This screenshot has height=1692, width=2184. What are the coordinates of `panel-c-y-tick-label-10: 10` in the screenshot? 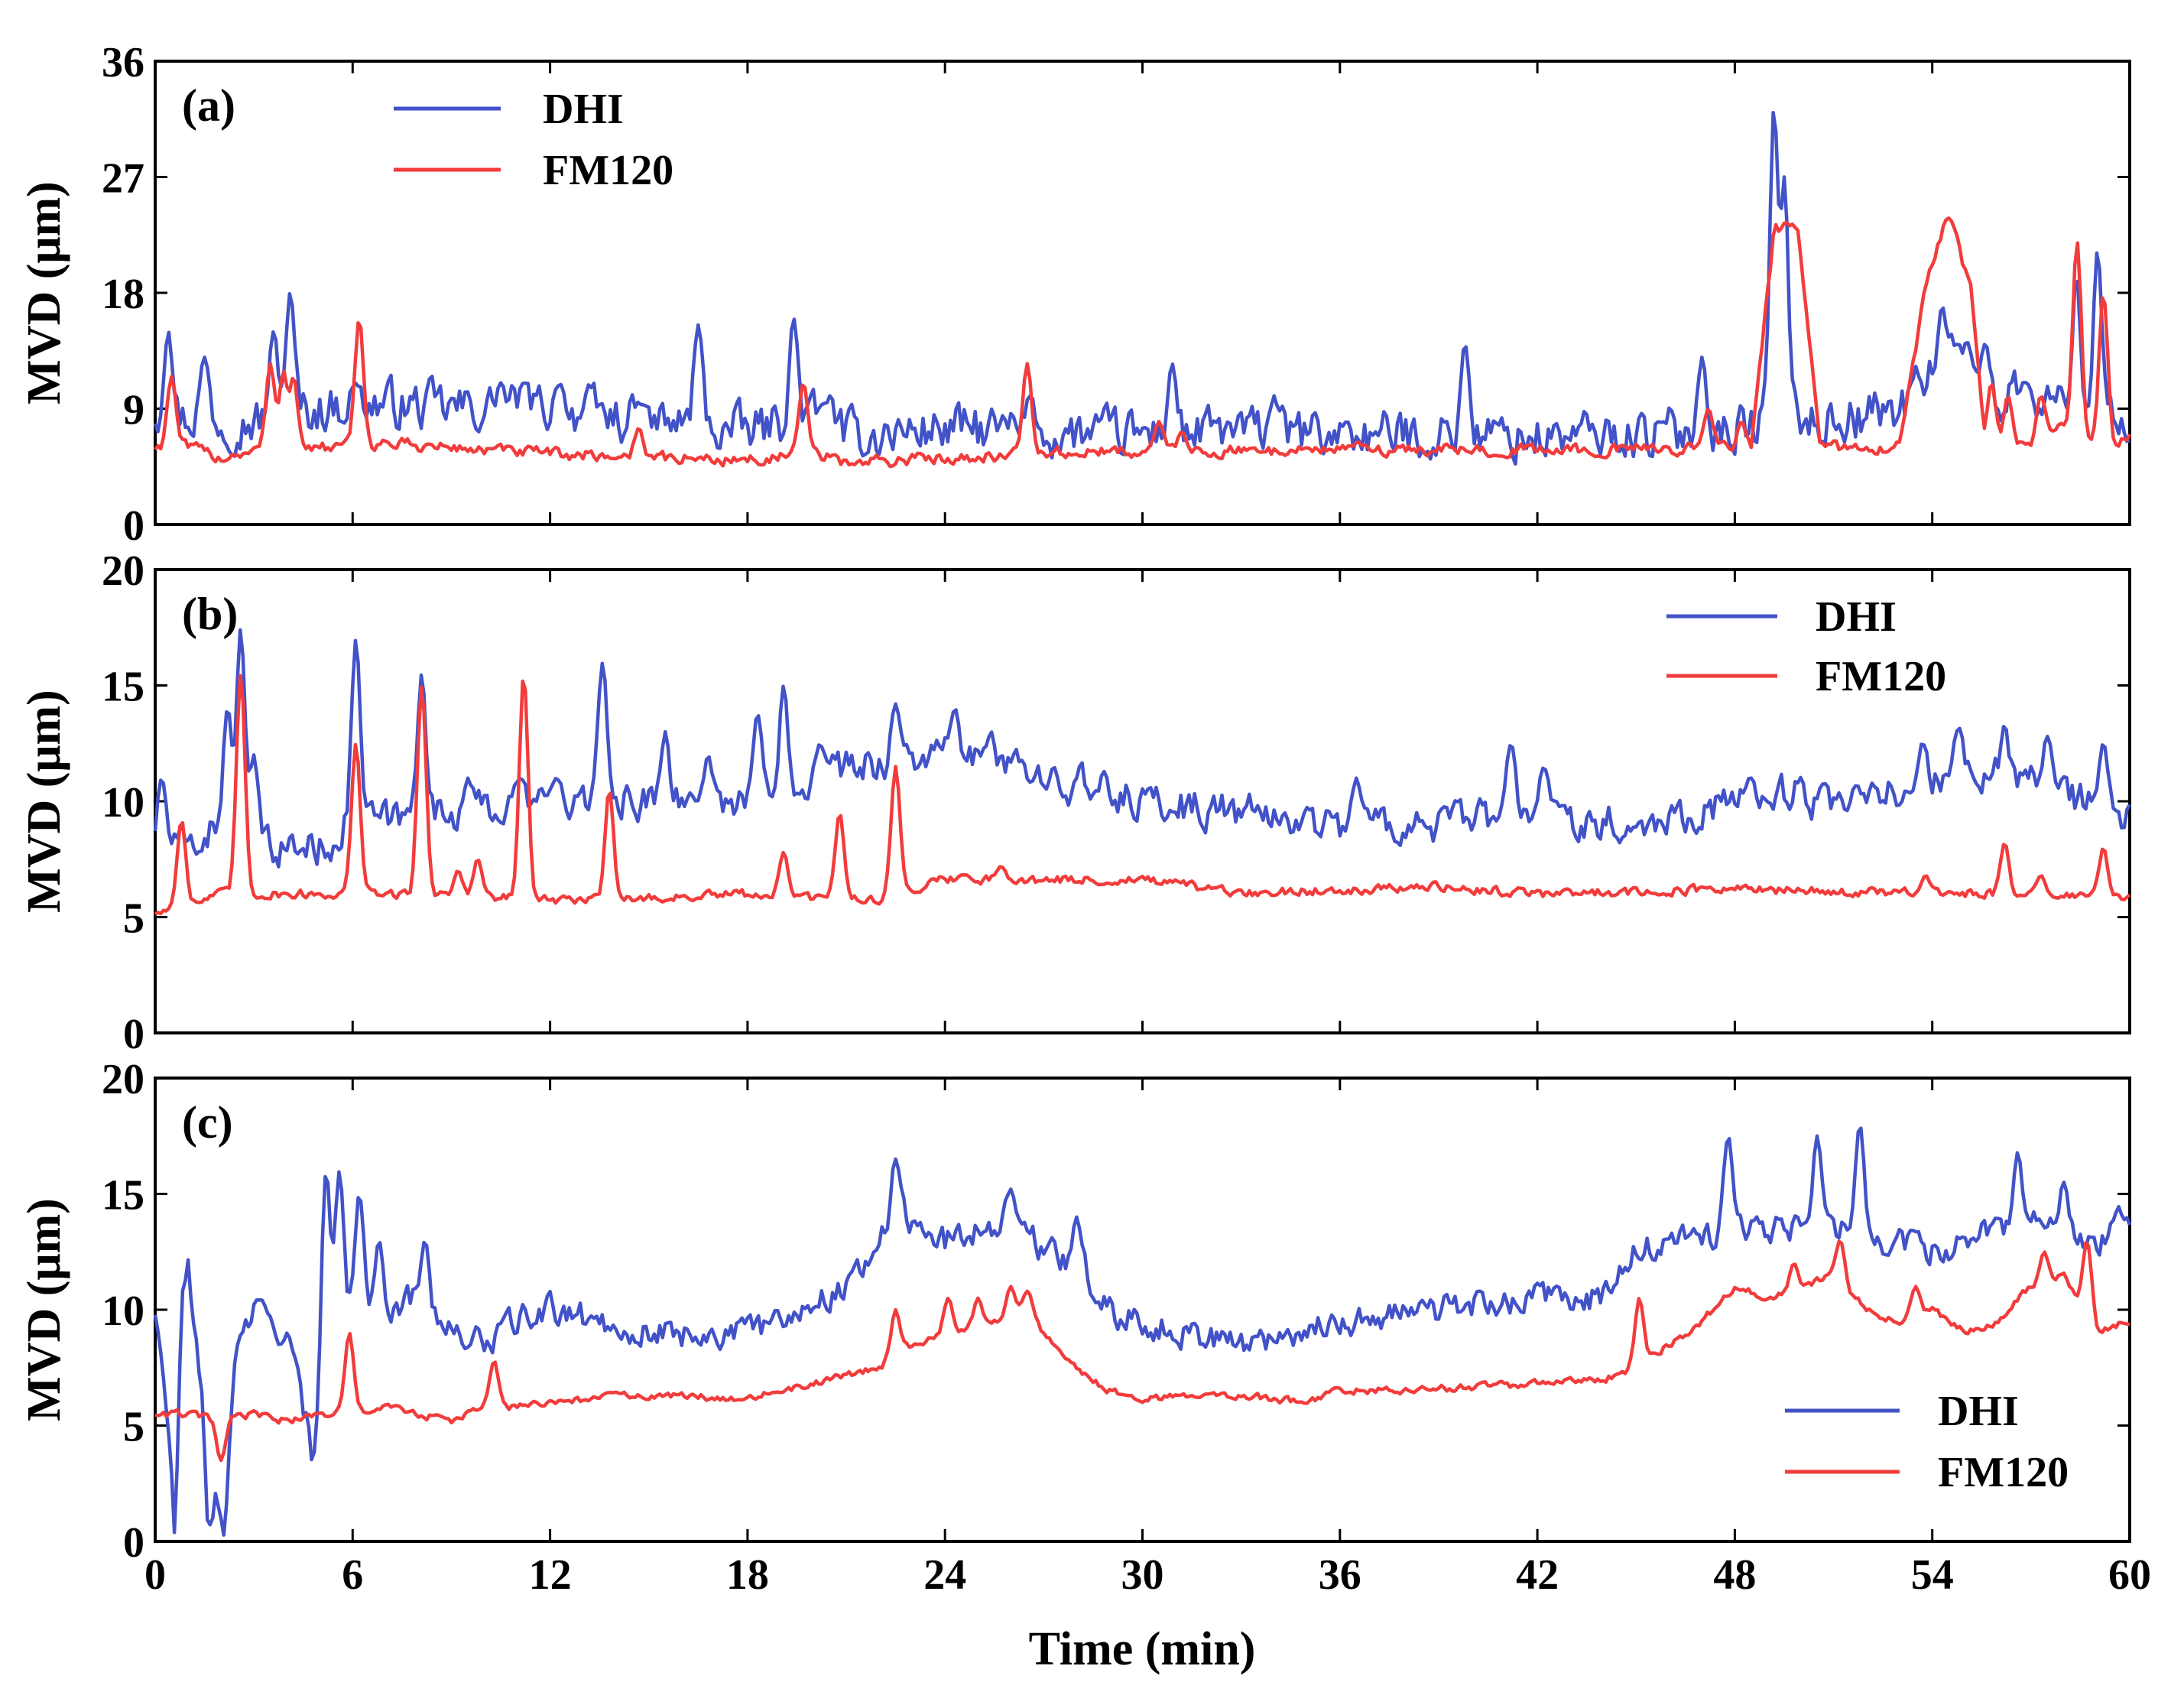 It's located at (123, 1311).